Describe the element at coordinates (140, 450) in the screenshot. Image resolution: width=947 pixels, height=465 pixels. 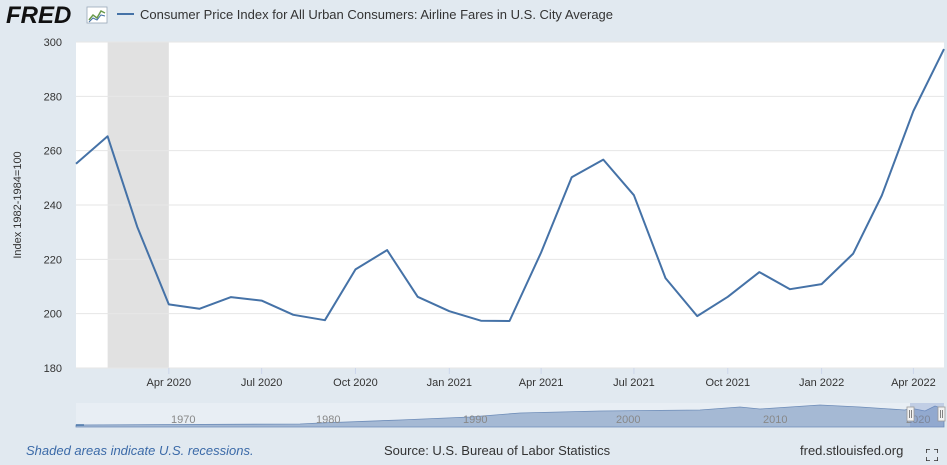
I see `recession-note: Shaded areas indicate U.S. recessions.` at that location.